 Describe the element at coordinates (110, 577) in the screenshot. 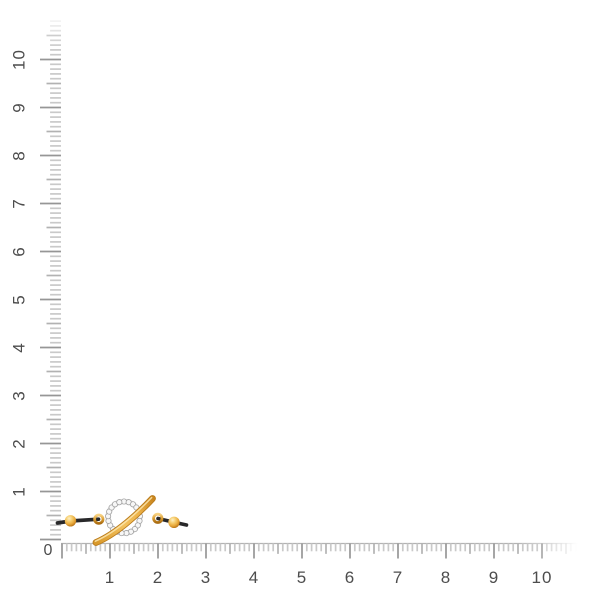

I see `horizontal-ruler-number: 1` at that location.